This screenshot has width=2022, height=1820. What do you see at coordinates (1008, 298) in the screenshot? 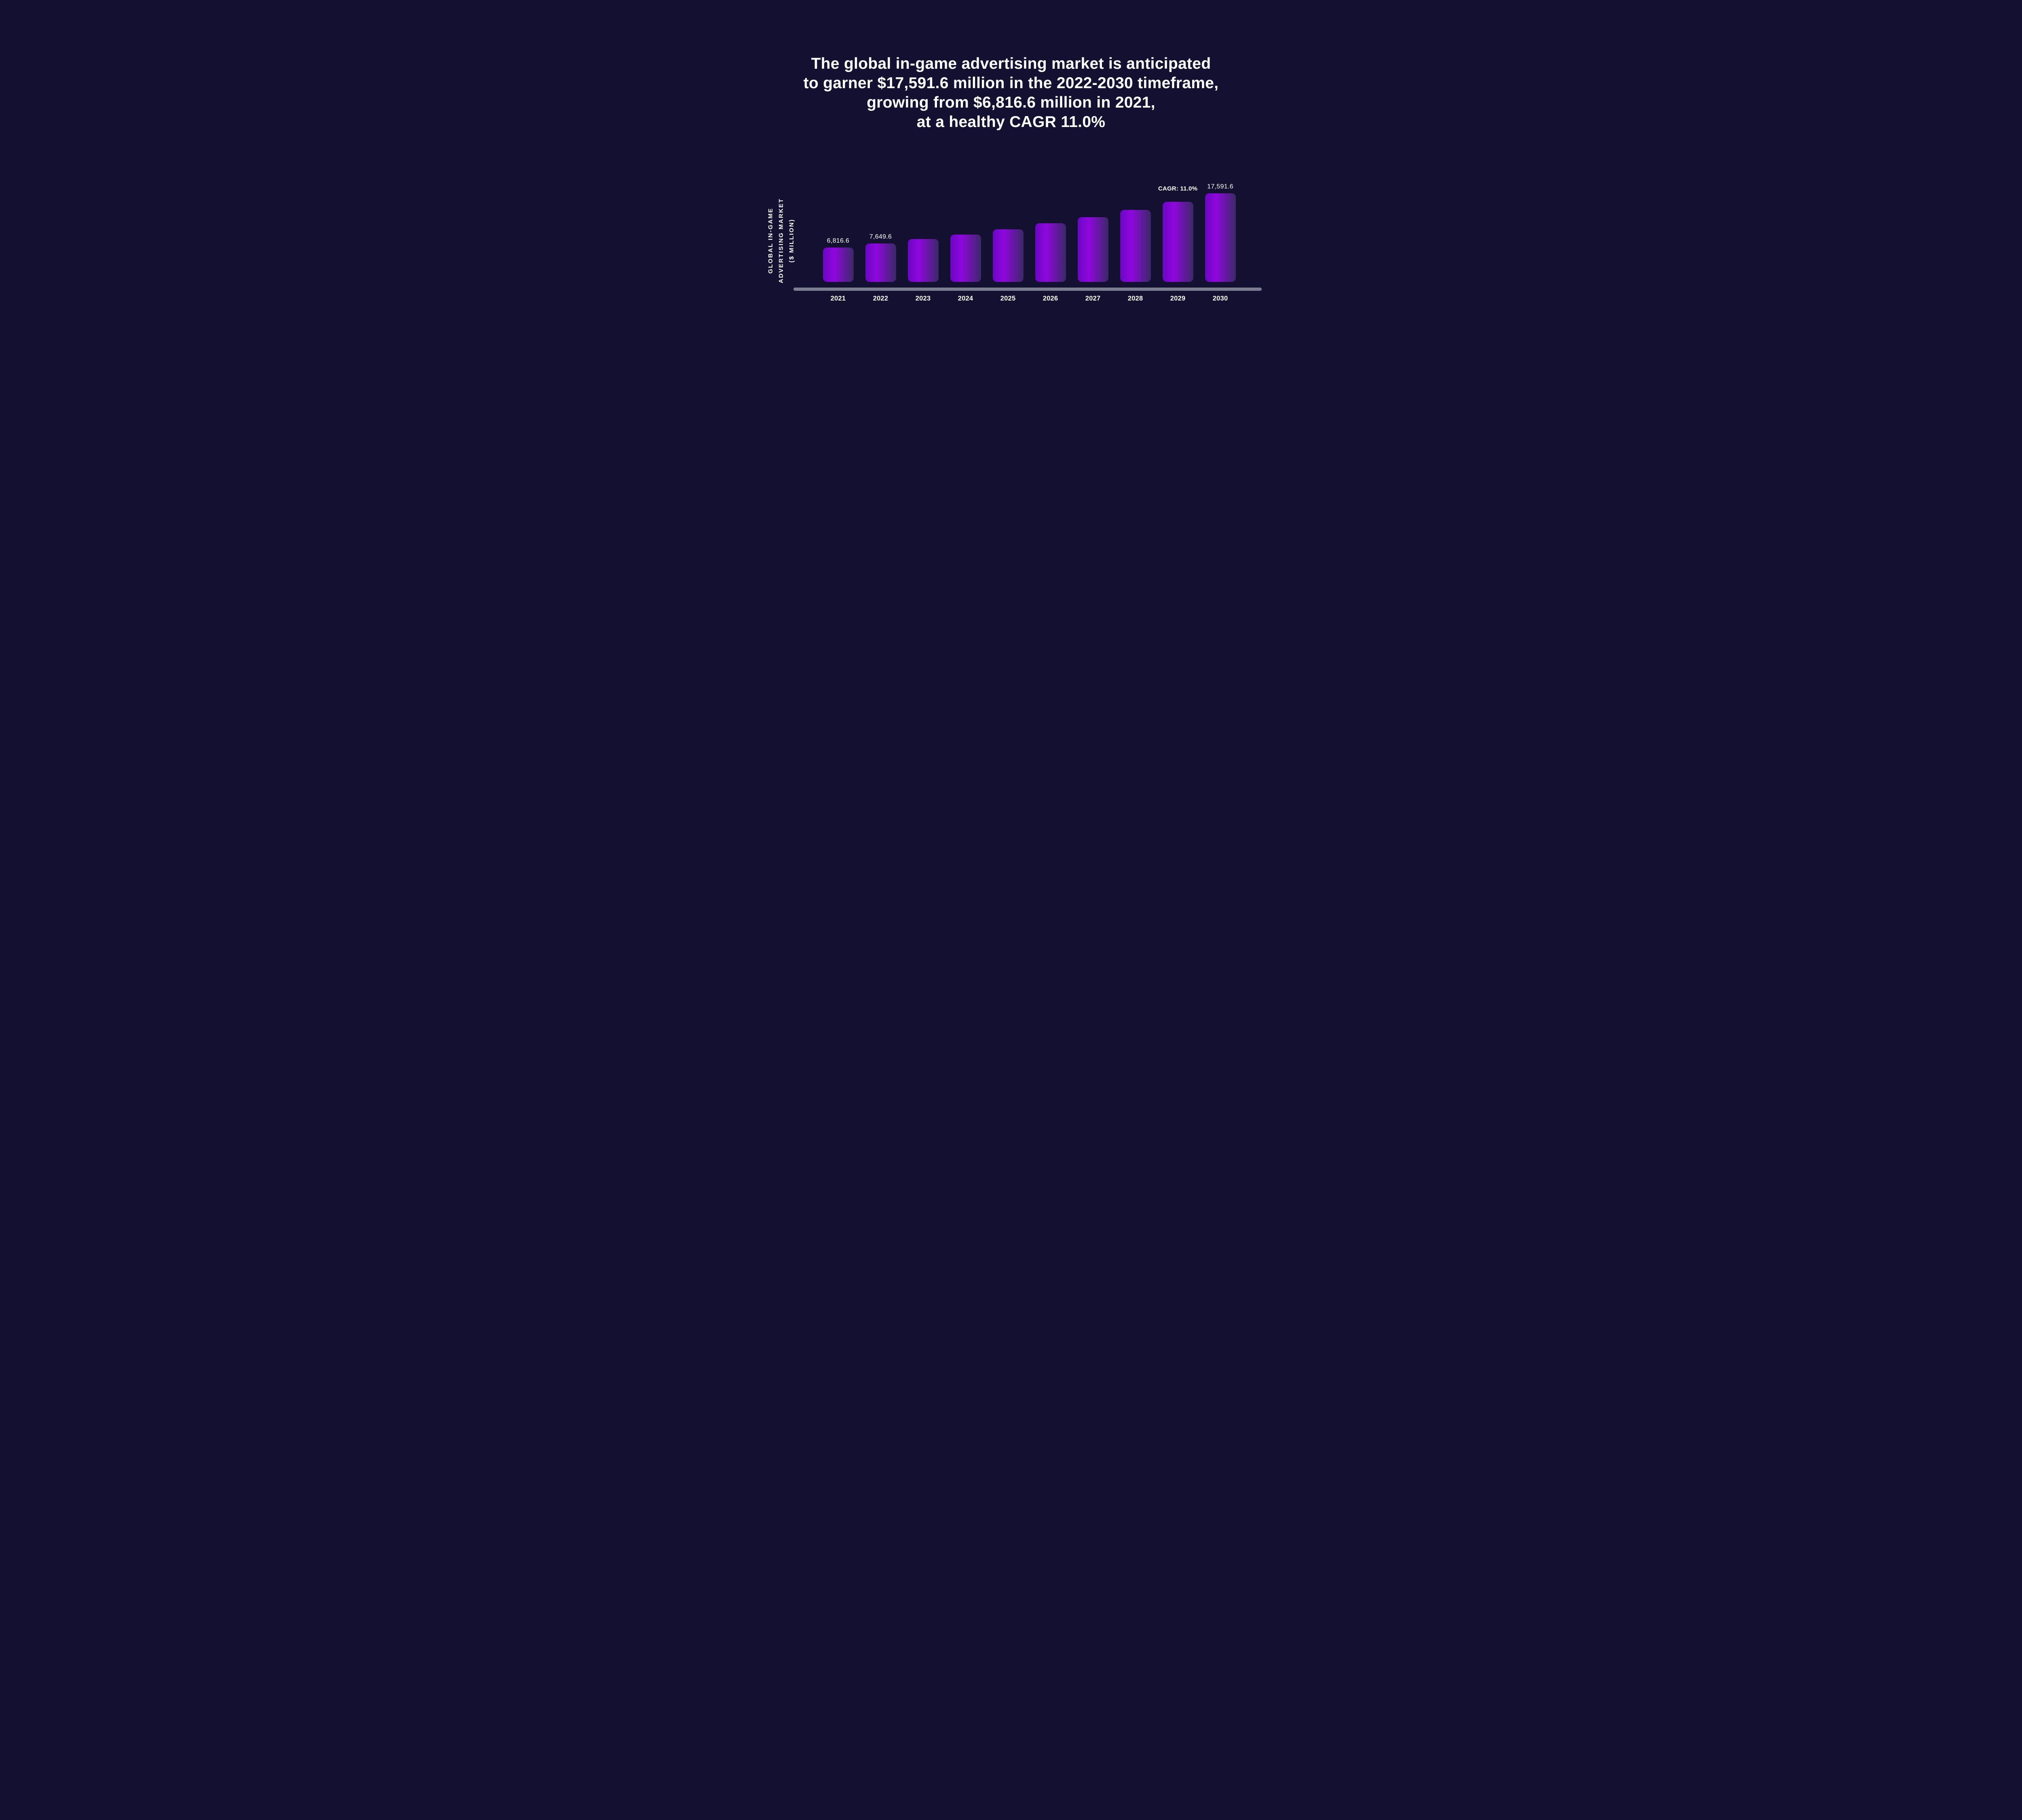
I see `x-axis-label-2025: 2025` at bounding box center [1008, 298].